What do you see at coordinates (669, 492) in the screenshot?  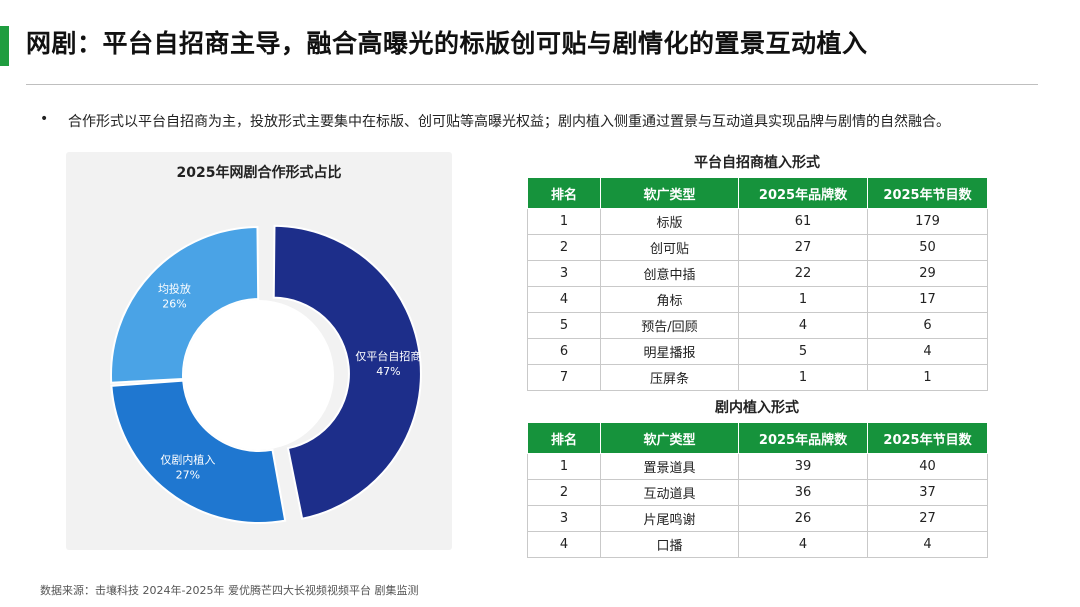 I see `table-cell: 互动道具` at bounding box center [669, 492].